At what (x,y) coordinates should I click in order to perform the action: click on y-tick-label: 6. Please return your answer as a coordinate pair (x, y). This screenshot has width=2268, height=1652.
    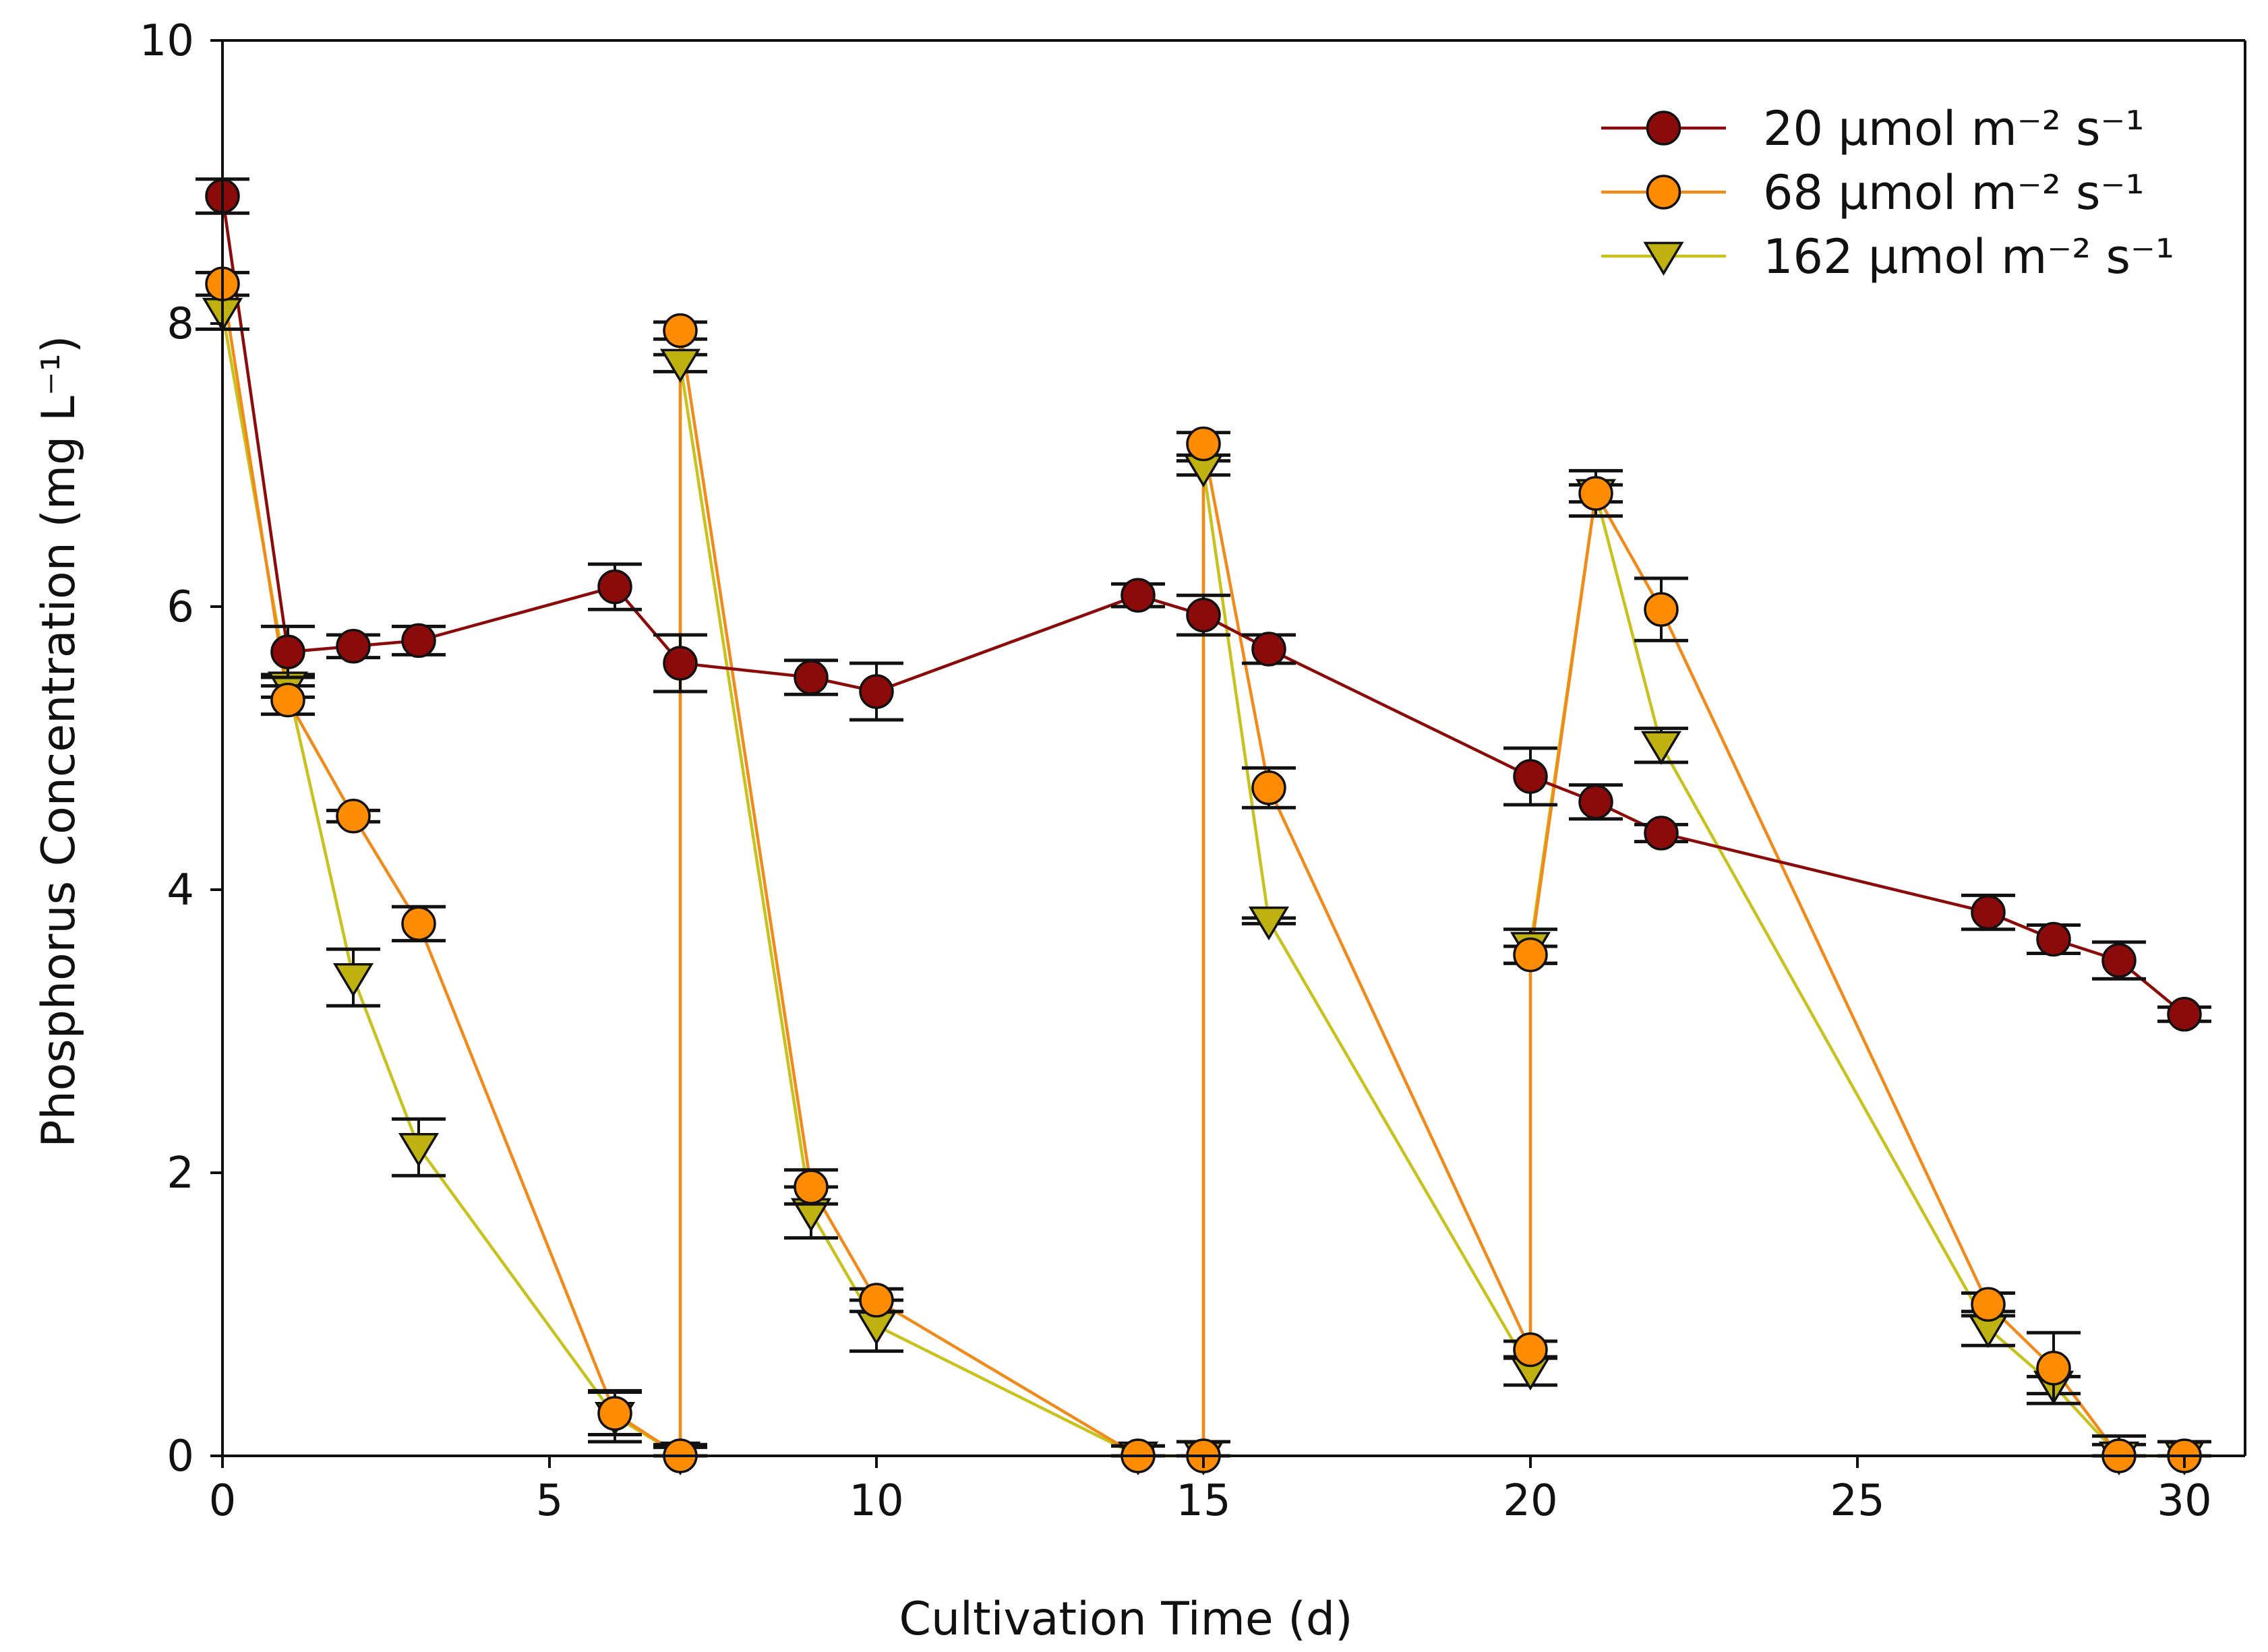
    Looking at the image, I should click on (180, 607).